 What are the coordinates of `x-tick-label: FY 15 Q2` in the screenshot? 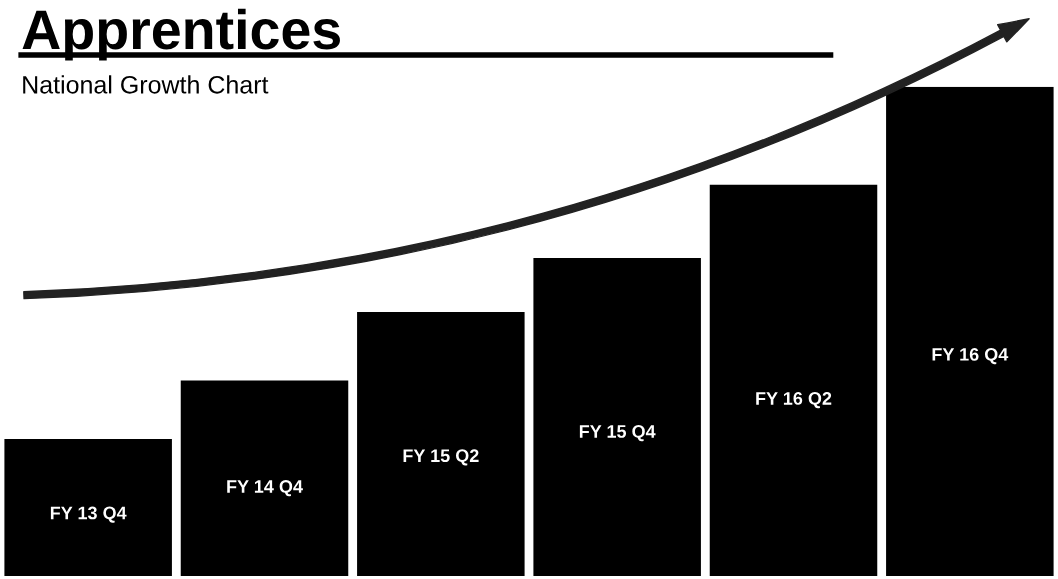 It's located at (441, 457).